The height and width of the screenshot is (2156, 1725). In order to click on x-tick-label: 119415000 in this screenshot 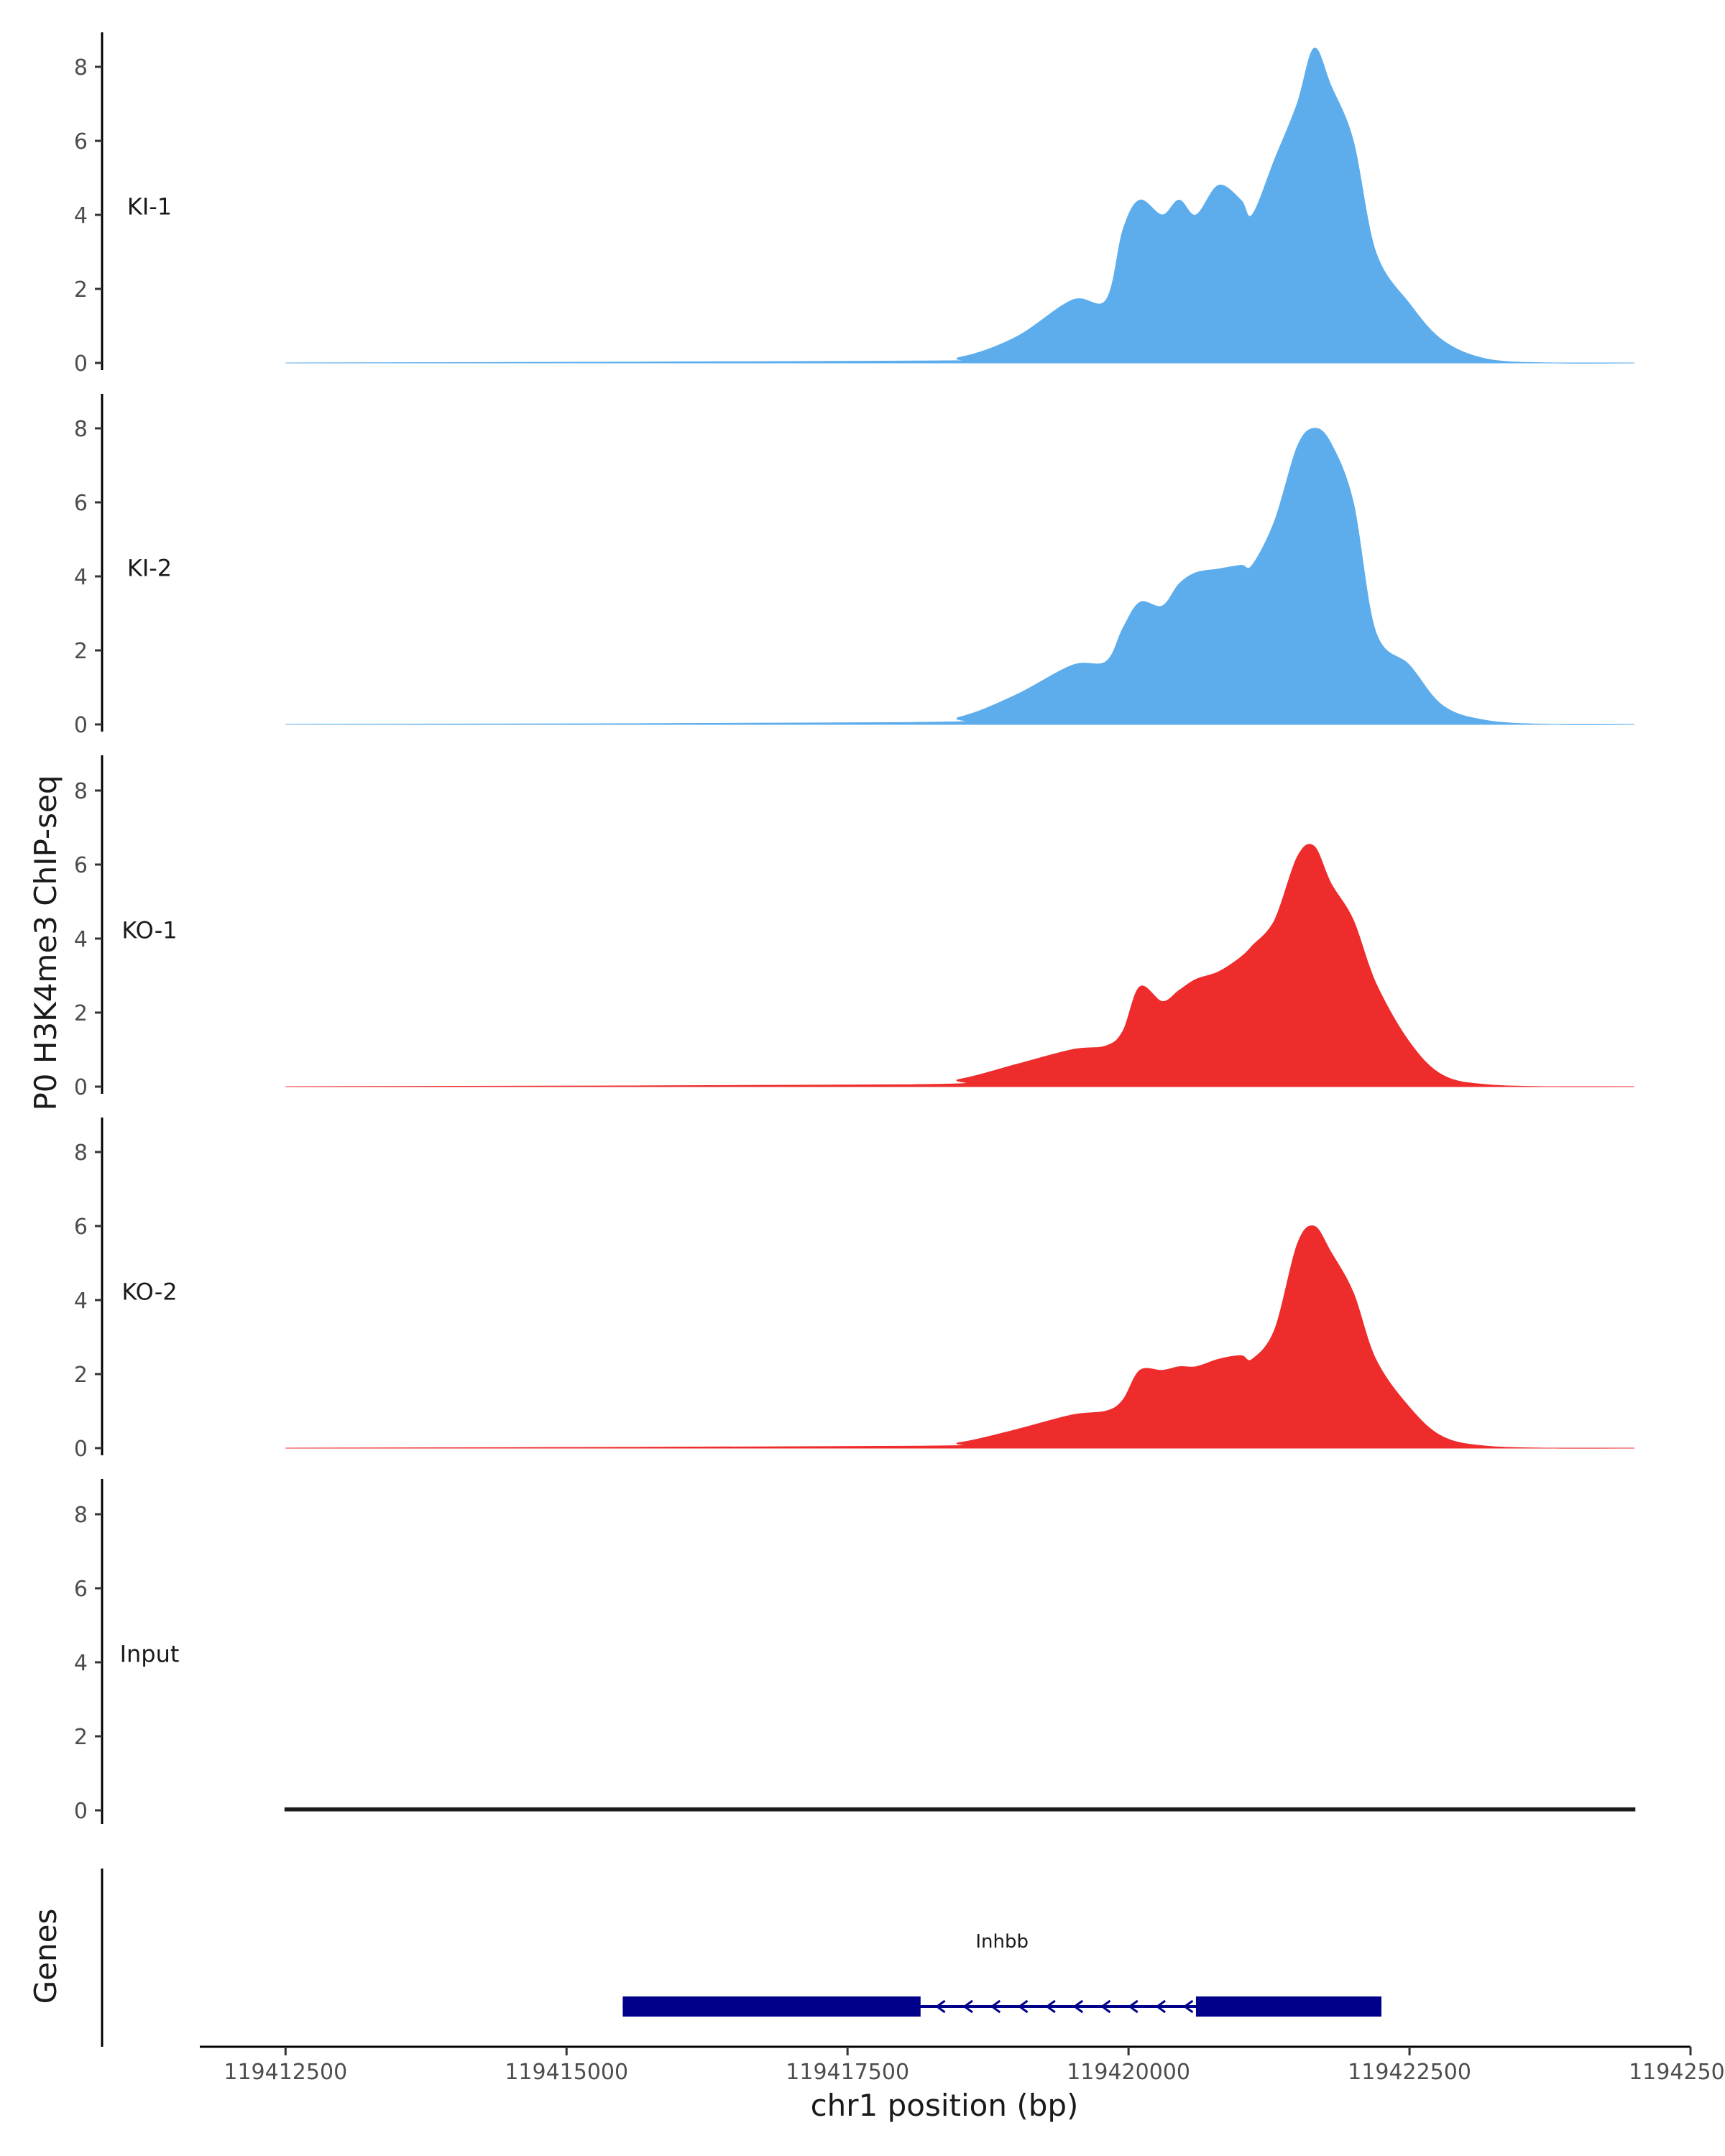, I will do `click(566, 2072)`.